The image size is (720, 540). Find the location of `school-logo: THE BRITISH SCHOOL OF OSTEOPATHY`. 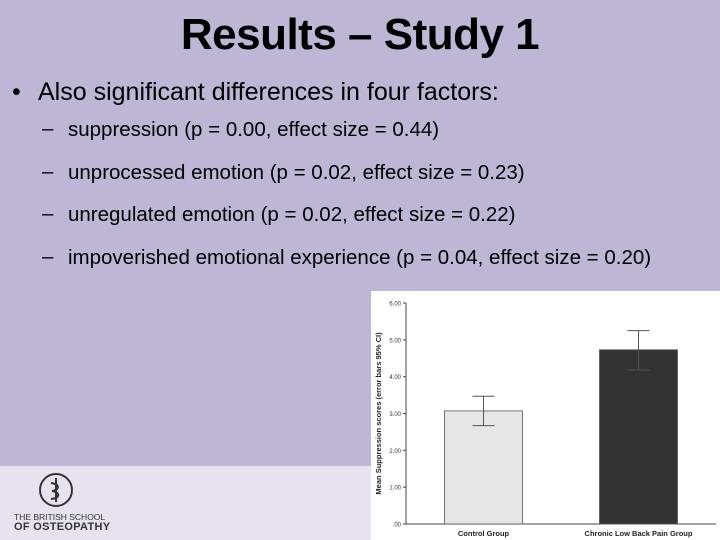

school-logo: THE BRITISH SCHOOL OF OSTEOPATHY is located at coordinates (74, 503).